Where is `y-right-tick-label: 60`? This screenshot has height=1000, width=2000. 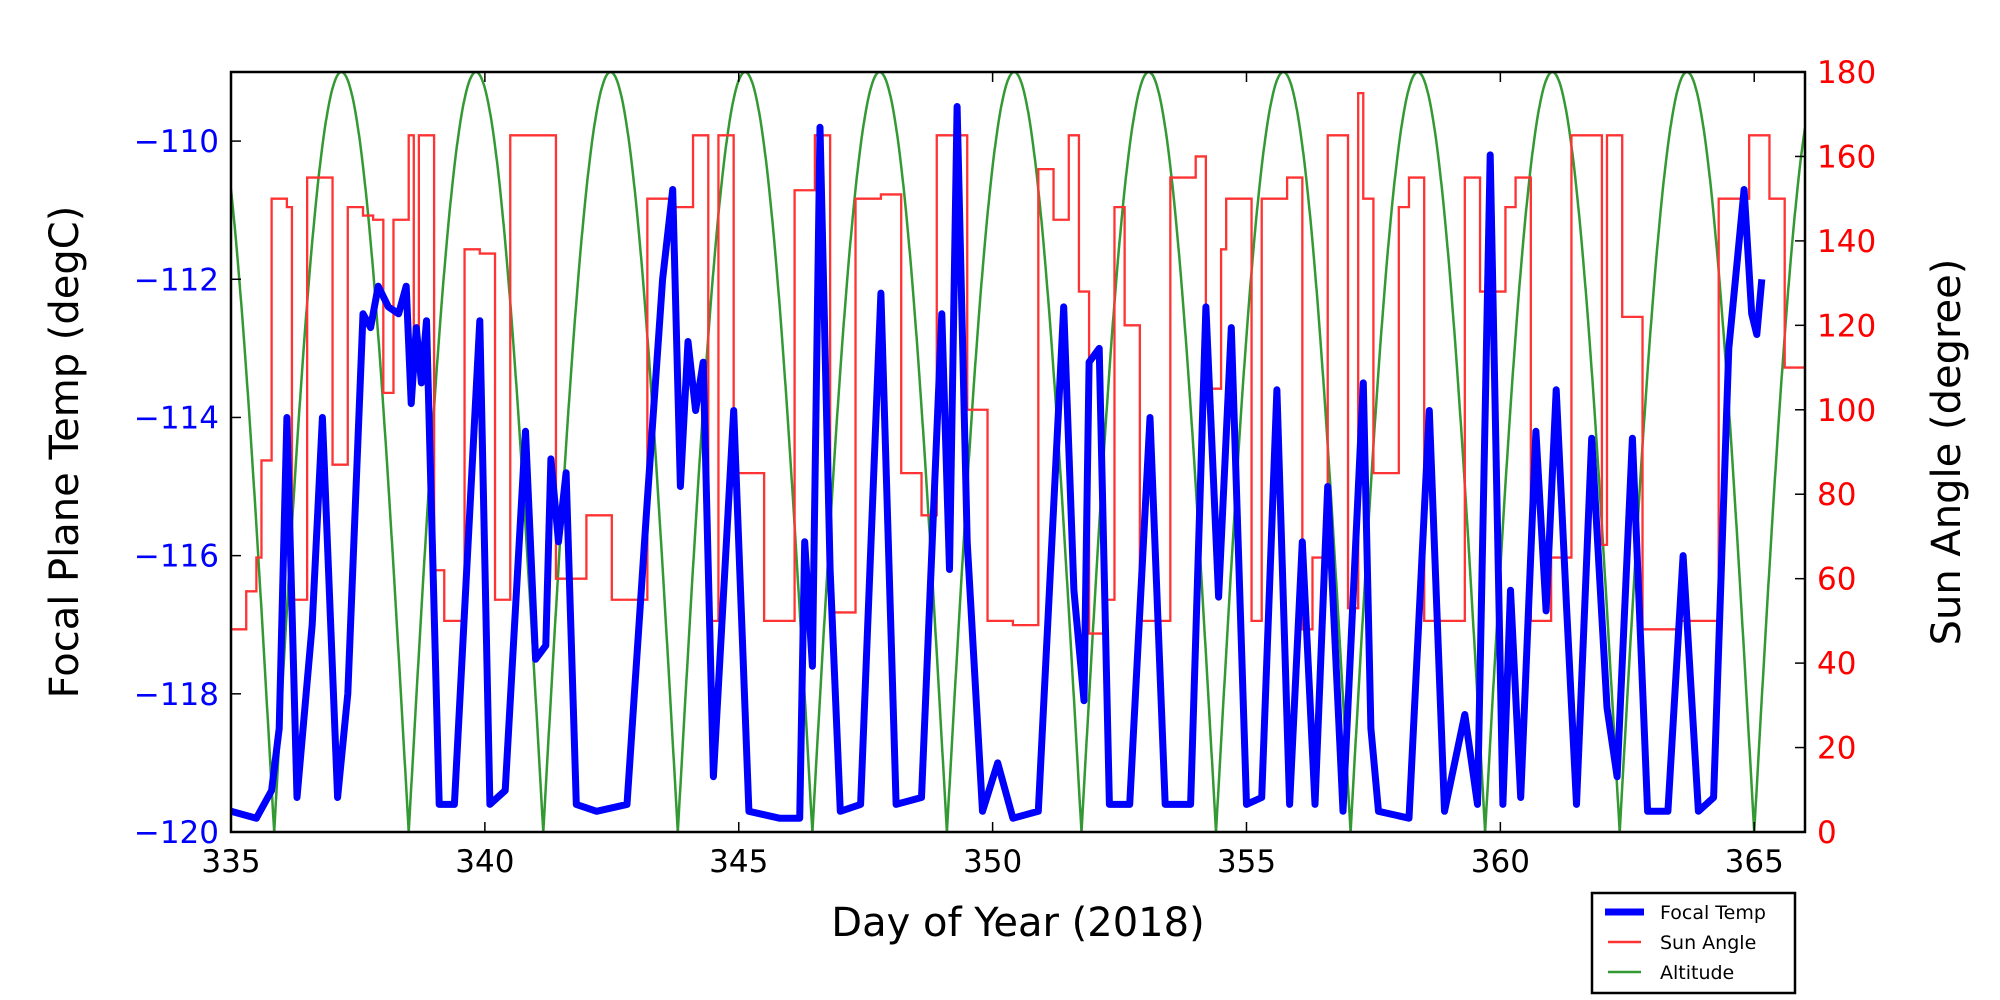 y-right-tick-label: 60 is located at coordinates (1836, 580).